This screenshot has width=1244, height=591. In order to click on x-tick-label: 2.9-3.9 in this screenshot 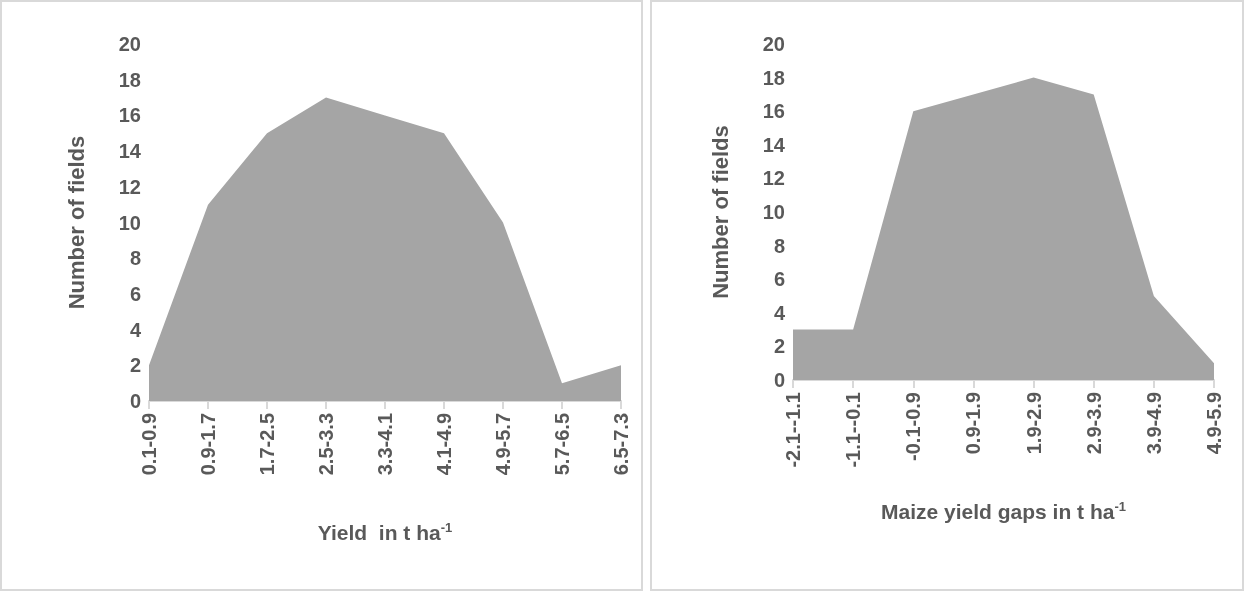, I will do `click(1093, 423)`.